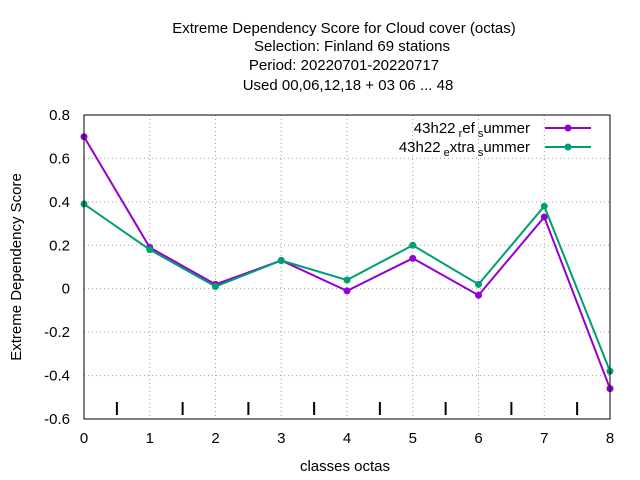 The width and height of the screenshot is (640, 480). I want to click on x-axis-label: classes octas, so click(345, 466).